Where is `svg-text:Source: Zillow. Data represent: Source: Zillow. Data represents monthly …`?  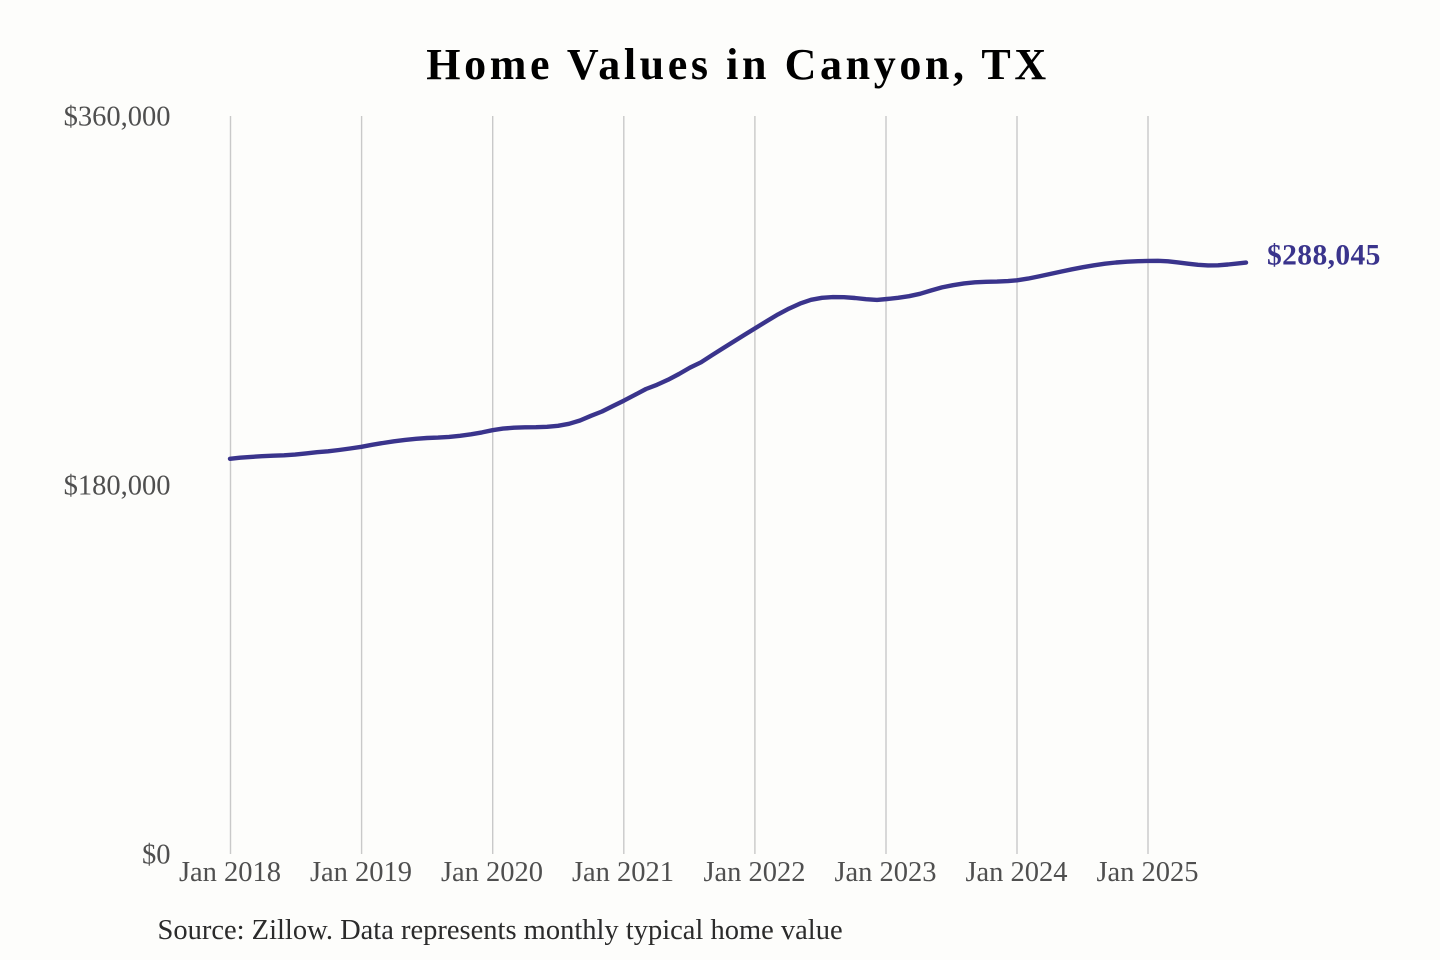
svg-text:Source: Zillow. Data represent: Source: Zillow. Data represents monthly … is located at coordinates (500, 930).